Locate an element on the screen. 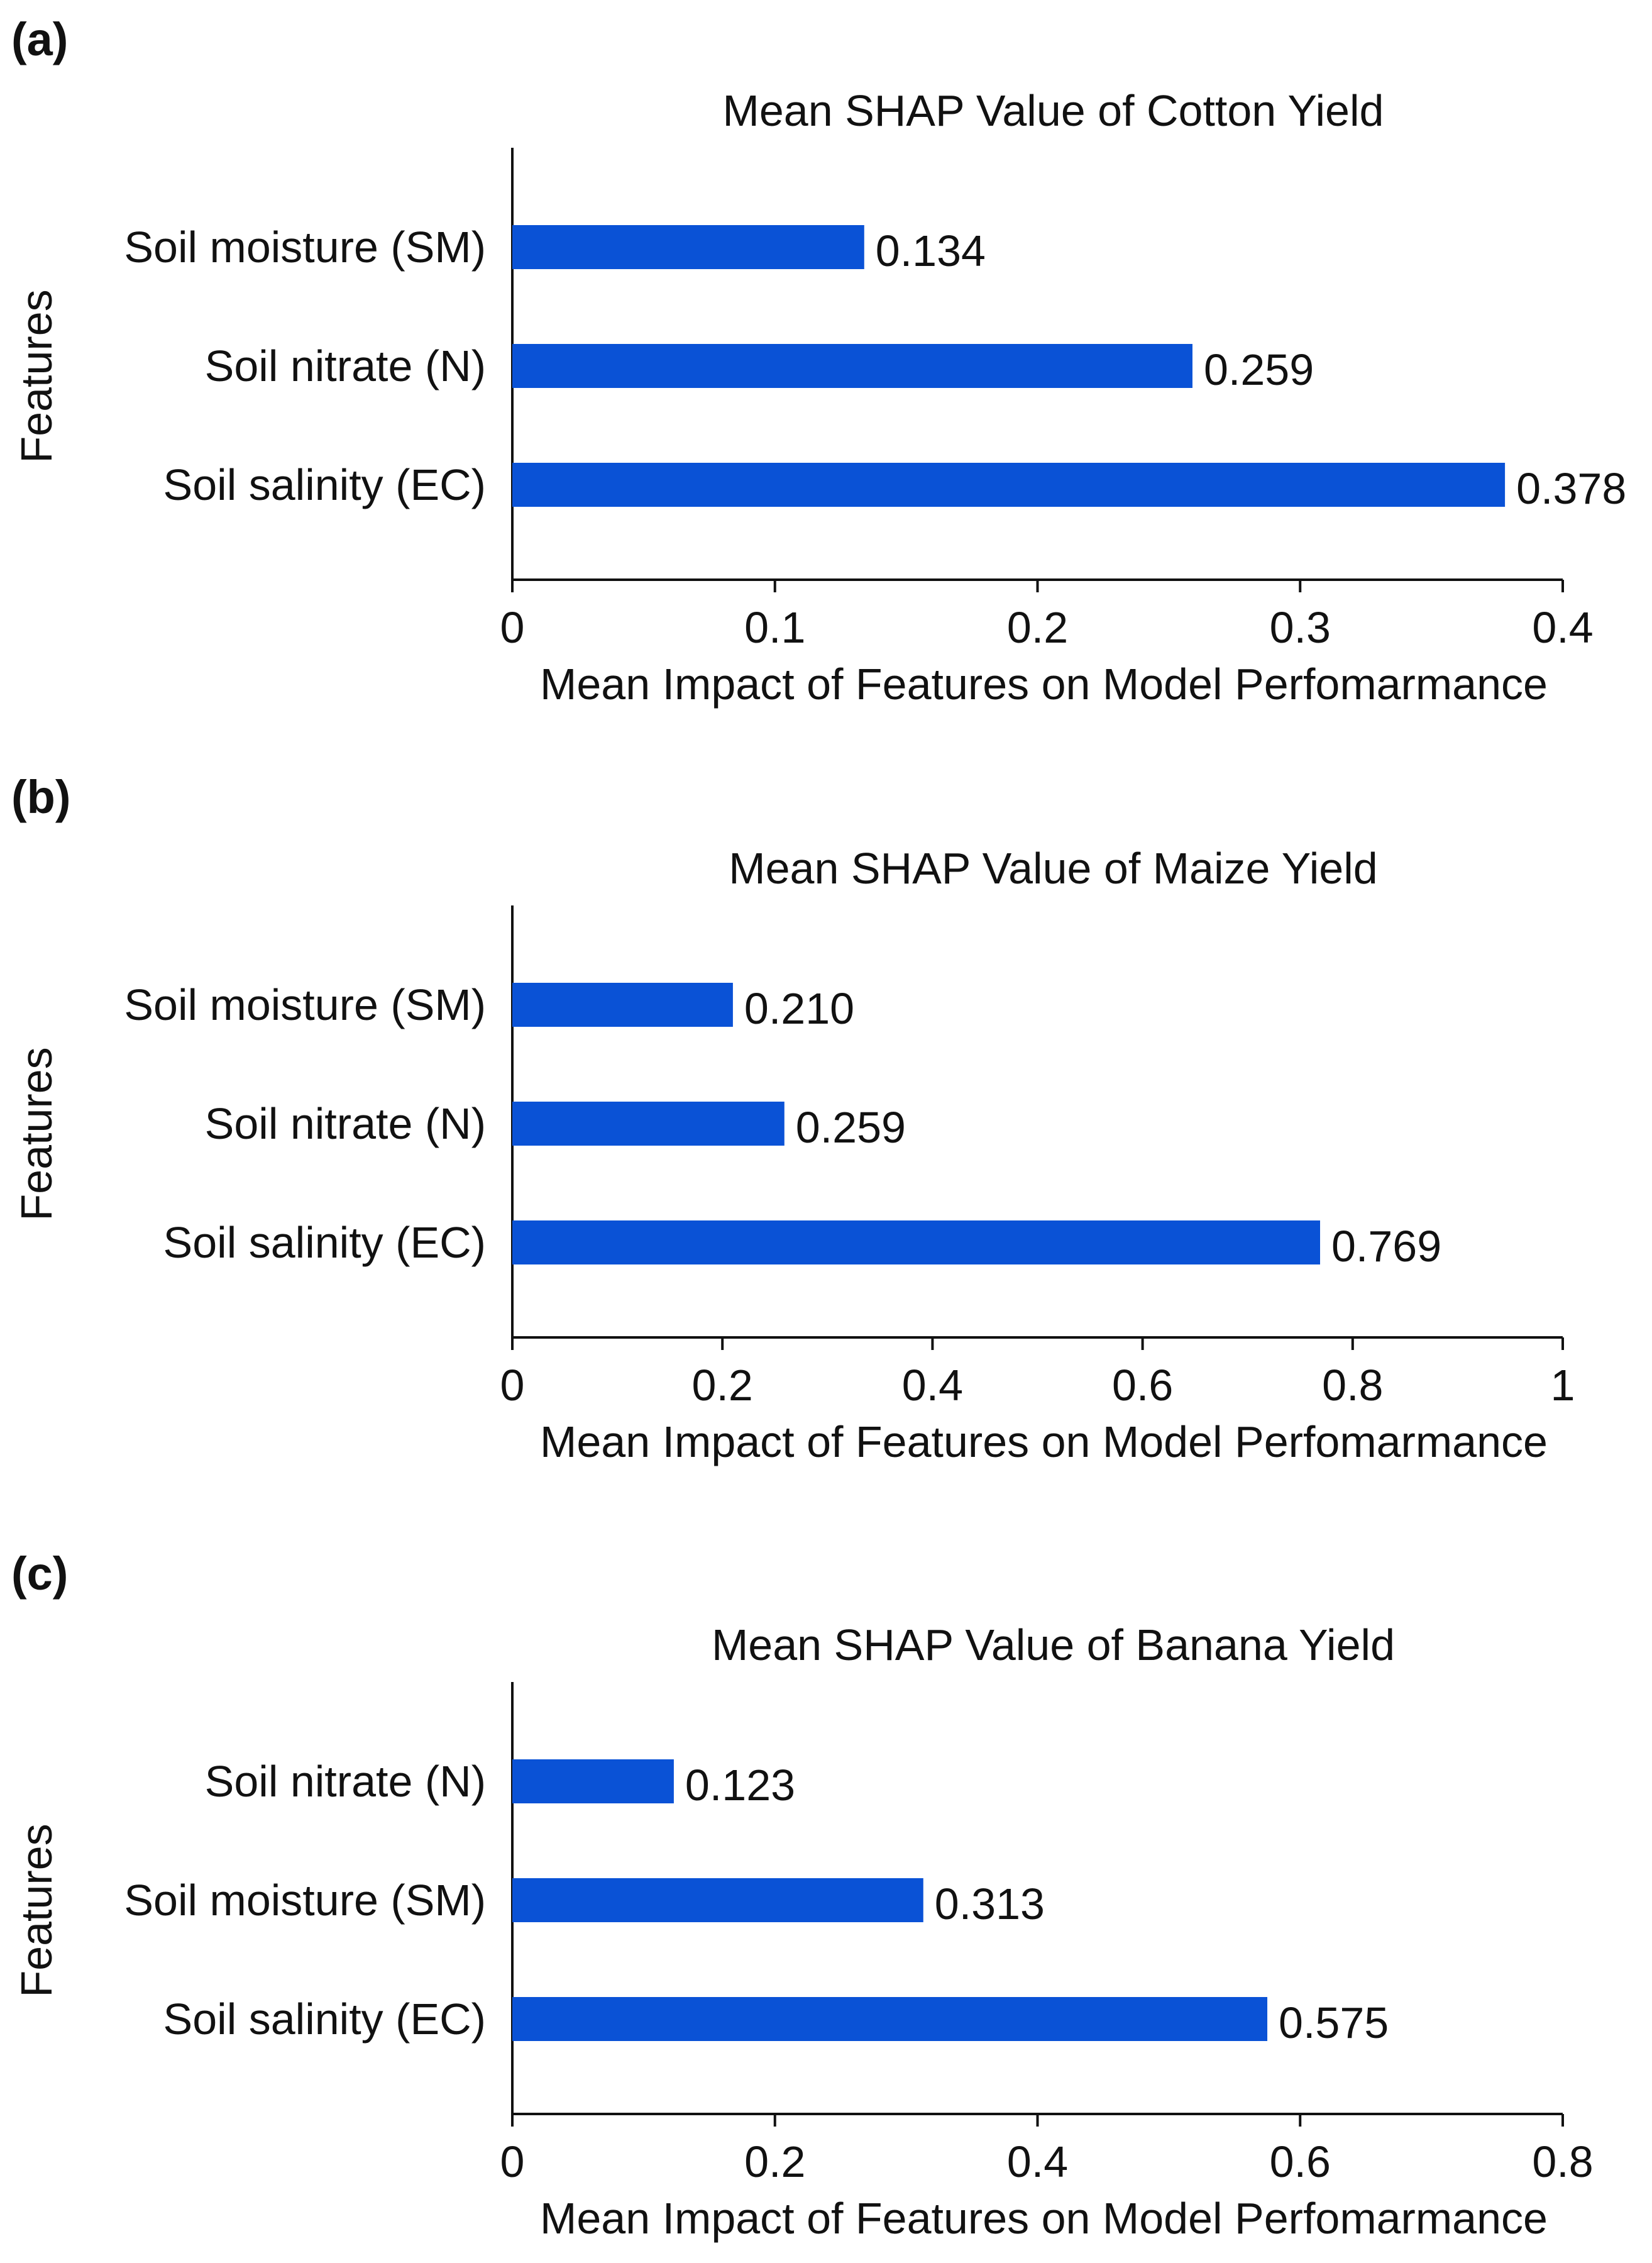  panel-label: (b) is located at coordinates (41, 797).